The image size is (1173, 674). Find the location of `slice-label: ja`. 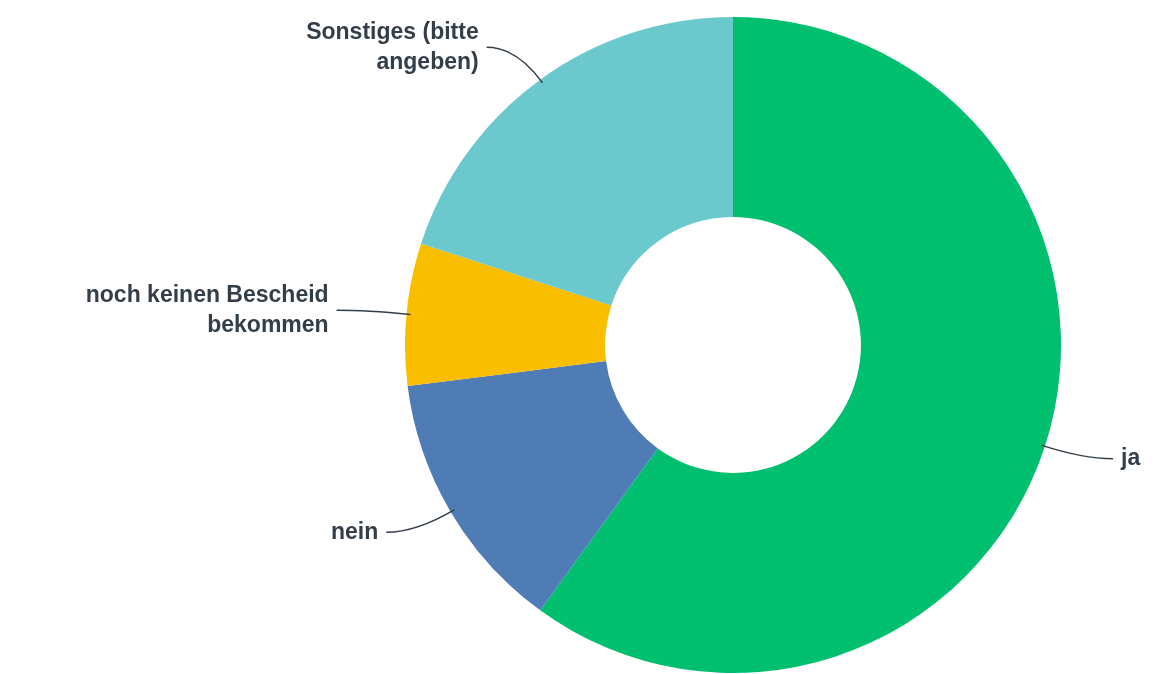

slice-label: ja is located at coordinates (1130, 457).